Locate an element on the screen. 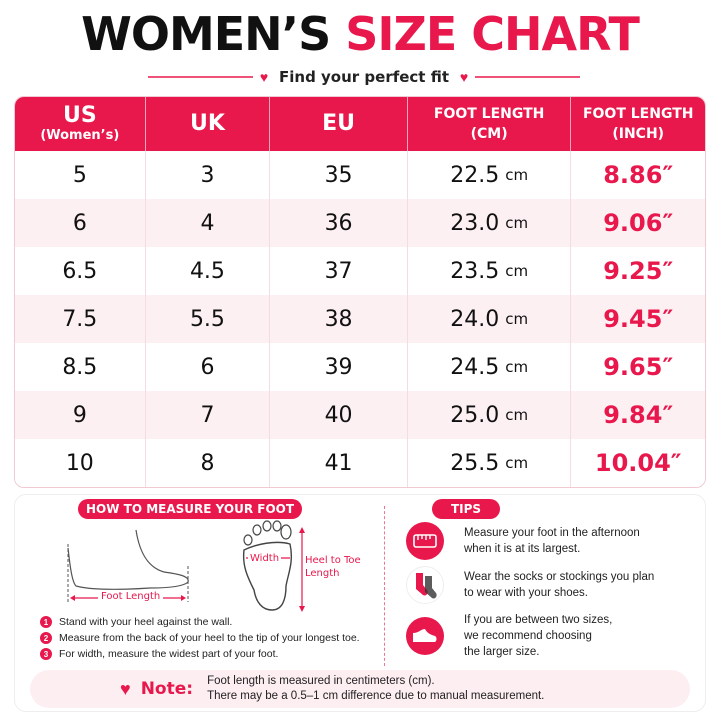 The image size is (720, 720). cm-value: 25.5 is located at coordinates (475, 463).